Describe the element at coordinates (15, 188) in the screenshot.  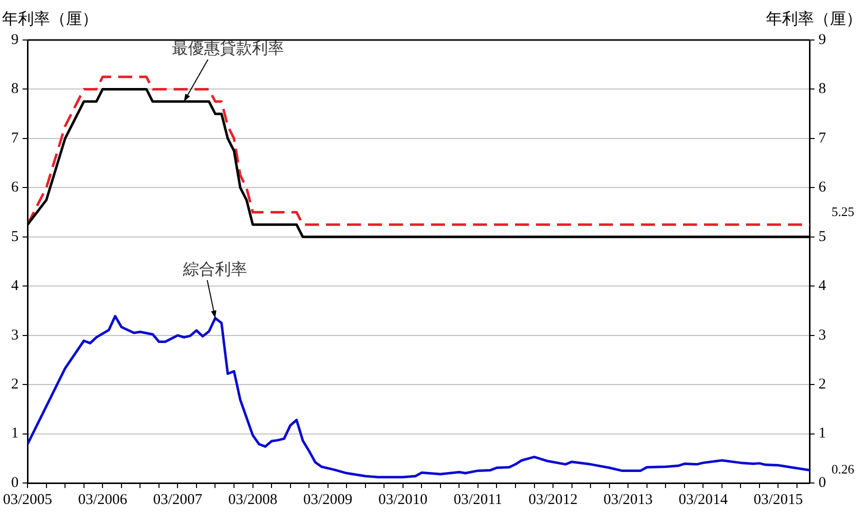
I see `y-tick-label: 6` at that location.